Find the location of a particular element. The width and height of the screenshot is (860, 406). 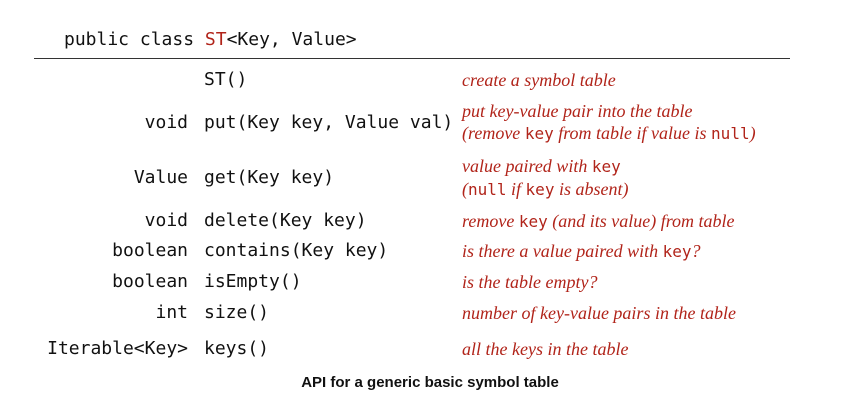

desc-text: from table if value is is located at coordinates (632, 133).